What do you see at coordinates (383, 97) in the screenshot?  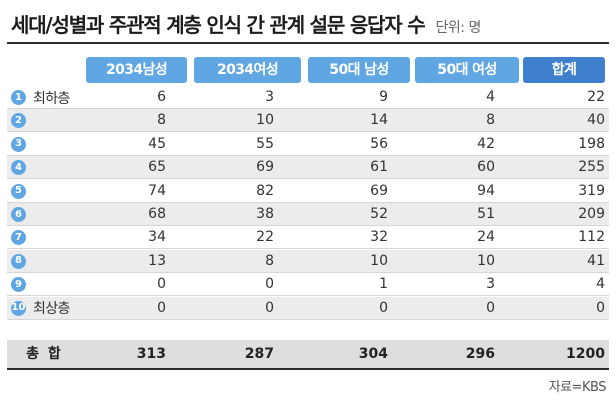 I see `table-cell: 9` at bounding box center [383, 97].